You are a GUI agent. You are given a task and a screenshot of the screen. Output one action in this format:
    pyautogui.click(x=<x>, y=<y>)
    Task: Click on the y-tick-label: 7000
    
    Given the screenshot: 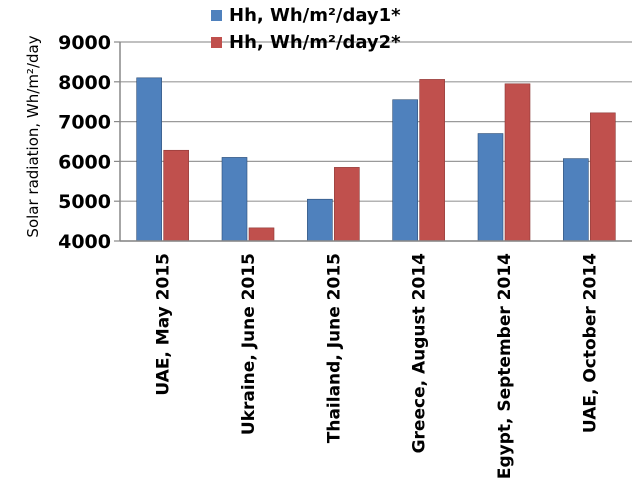 What is the action you would take?
    pyautogui.click(x=84, y=123)
    